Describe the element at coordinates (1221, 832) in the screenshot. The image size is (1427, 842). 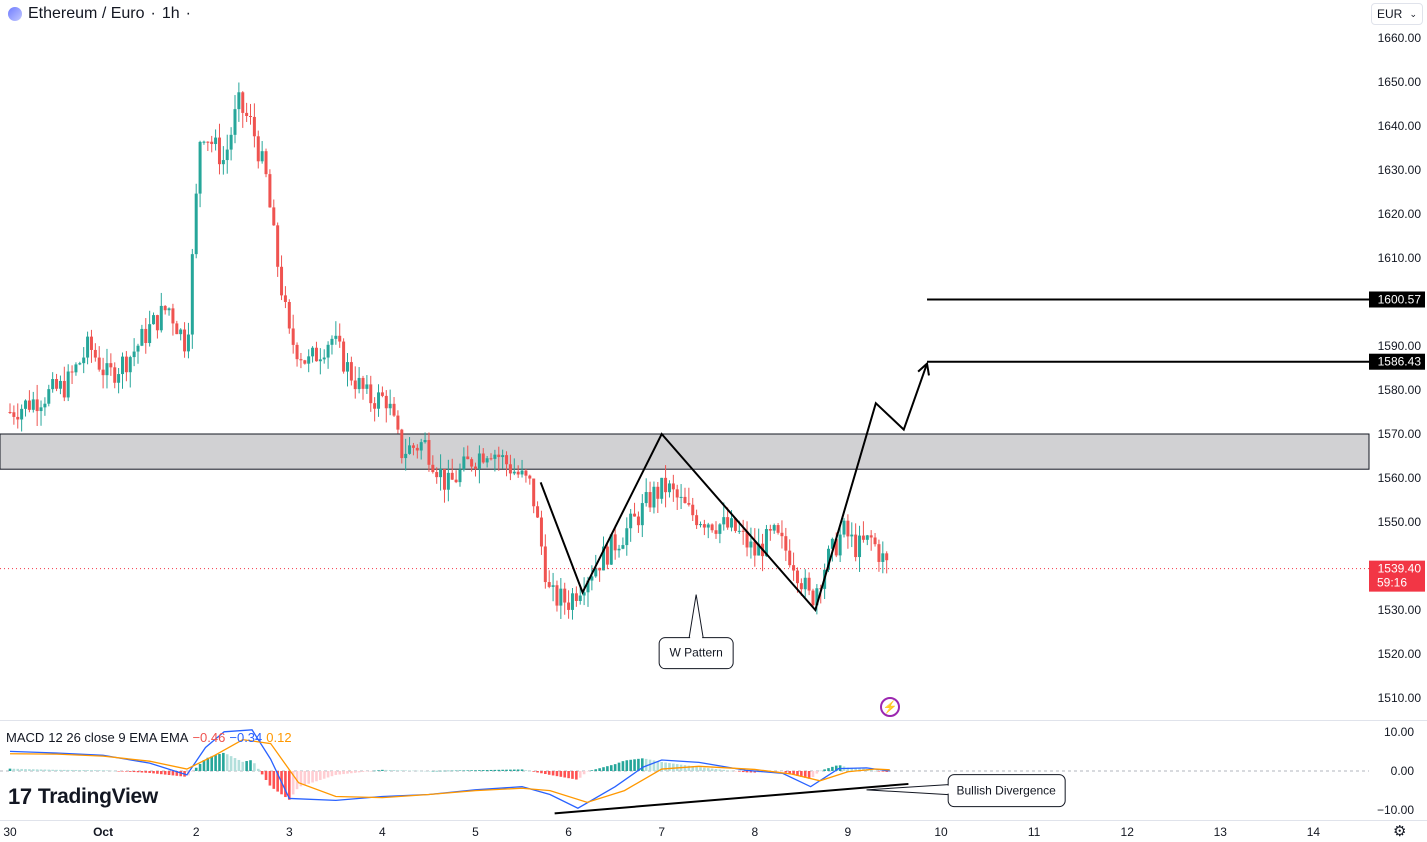
I see `time-tick-label: 13` at that location.